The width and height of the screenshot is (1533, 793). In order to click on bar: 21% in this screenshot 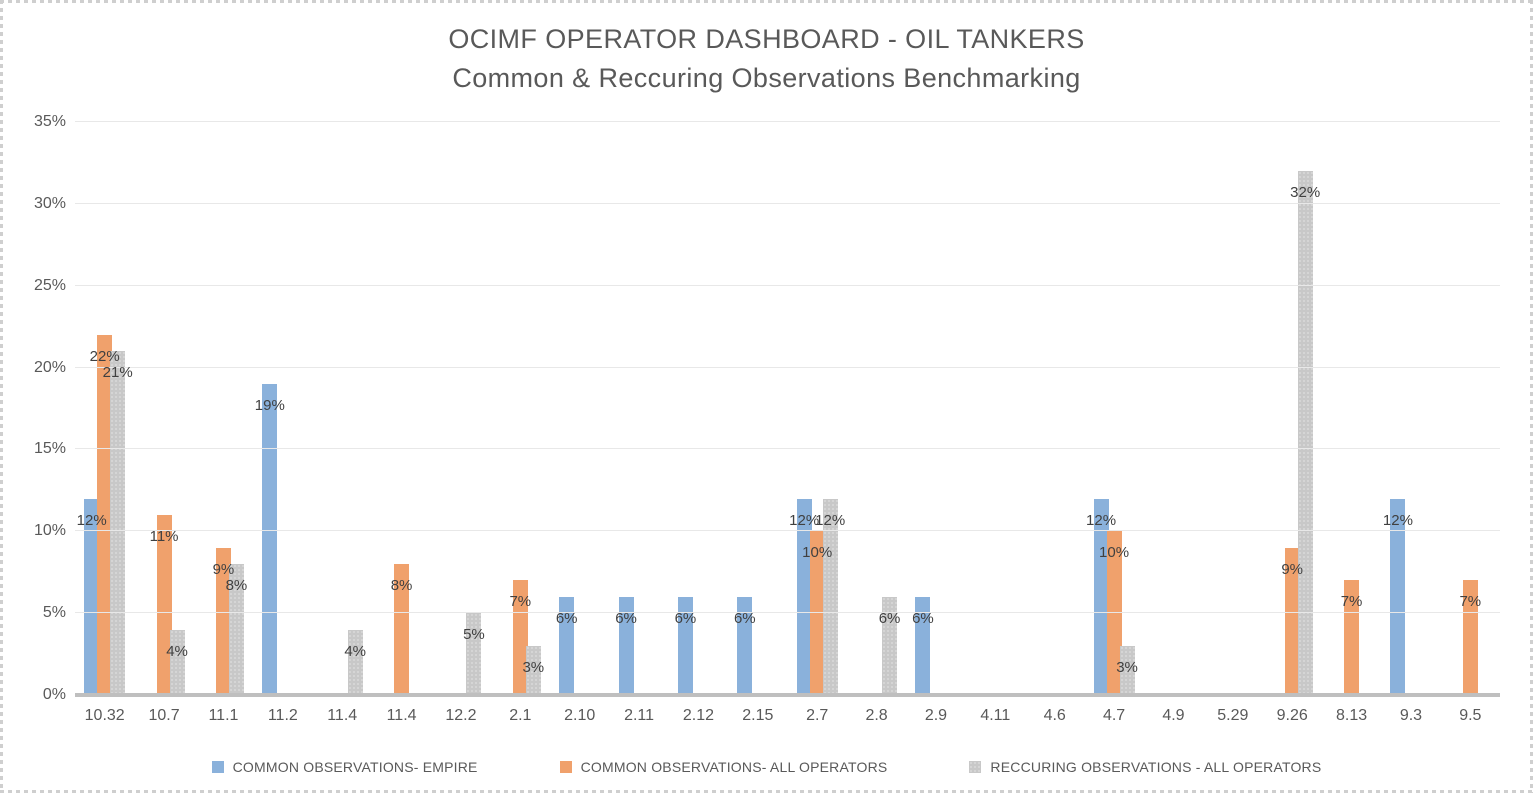, I will do `click(118, 523)`.